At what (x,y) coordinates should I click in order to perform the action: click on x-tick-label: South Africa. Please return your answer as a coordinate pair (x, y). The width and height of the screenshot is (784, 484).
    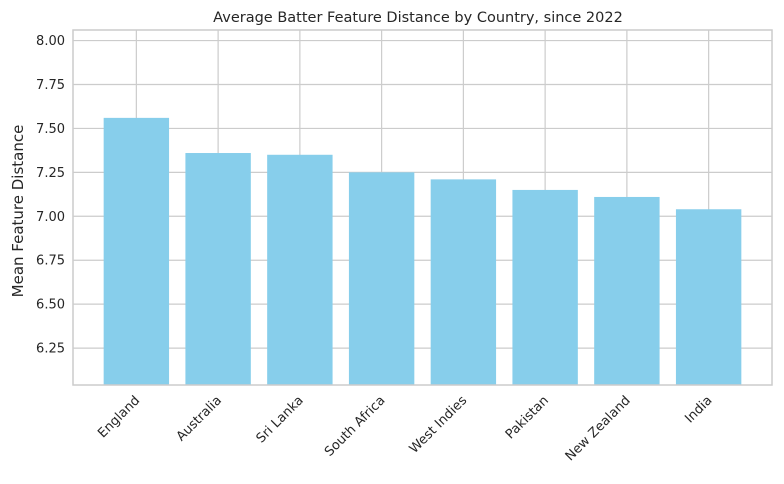
    Looking at the image, I should click on (355, 426).